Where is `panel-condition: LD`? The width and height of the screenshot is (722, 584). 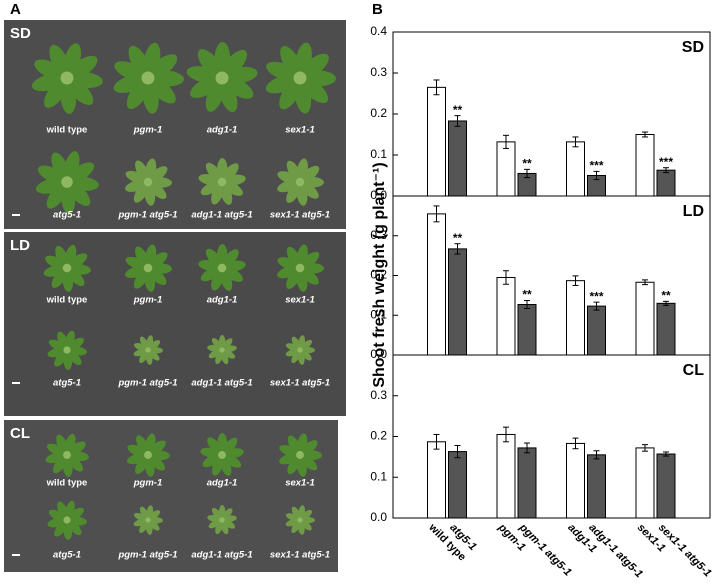 panel-condition: LD is located at coordinates (693, 211).